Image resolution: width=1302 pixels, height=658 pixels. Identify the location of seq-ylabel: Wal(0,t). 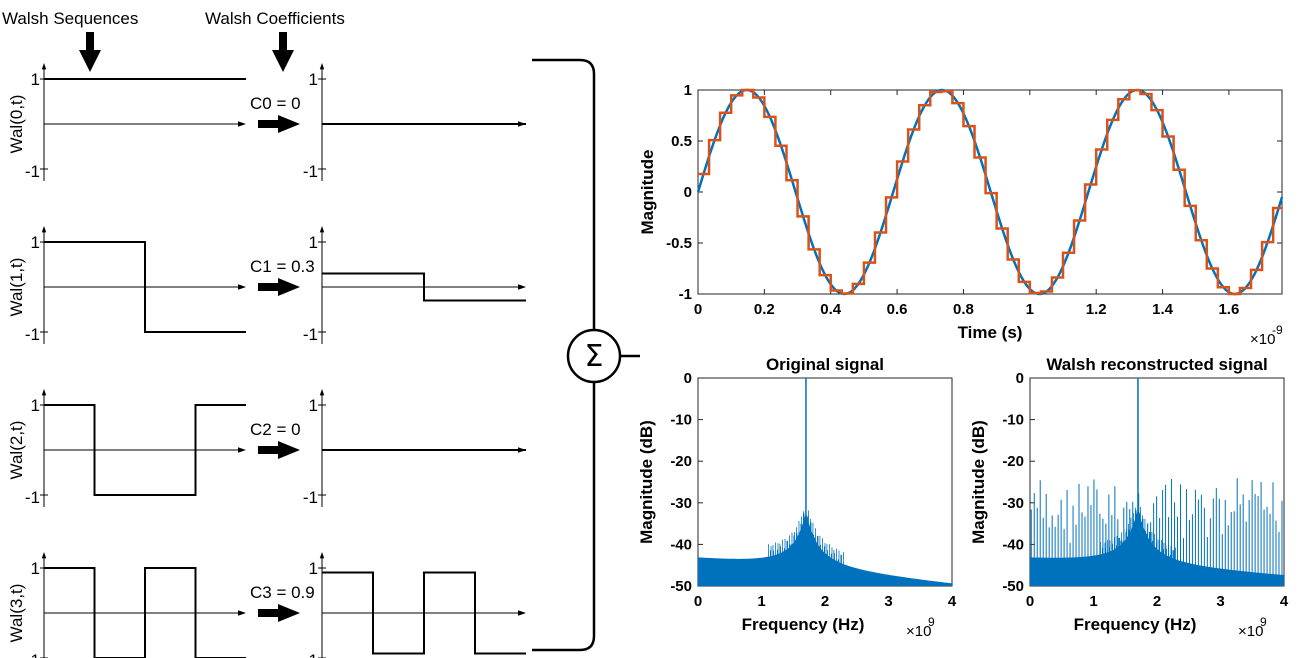
(16, 124).